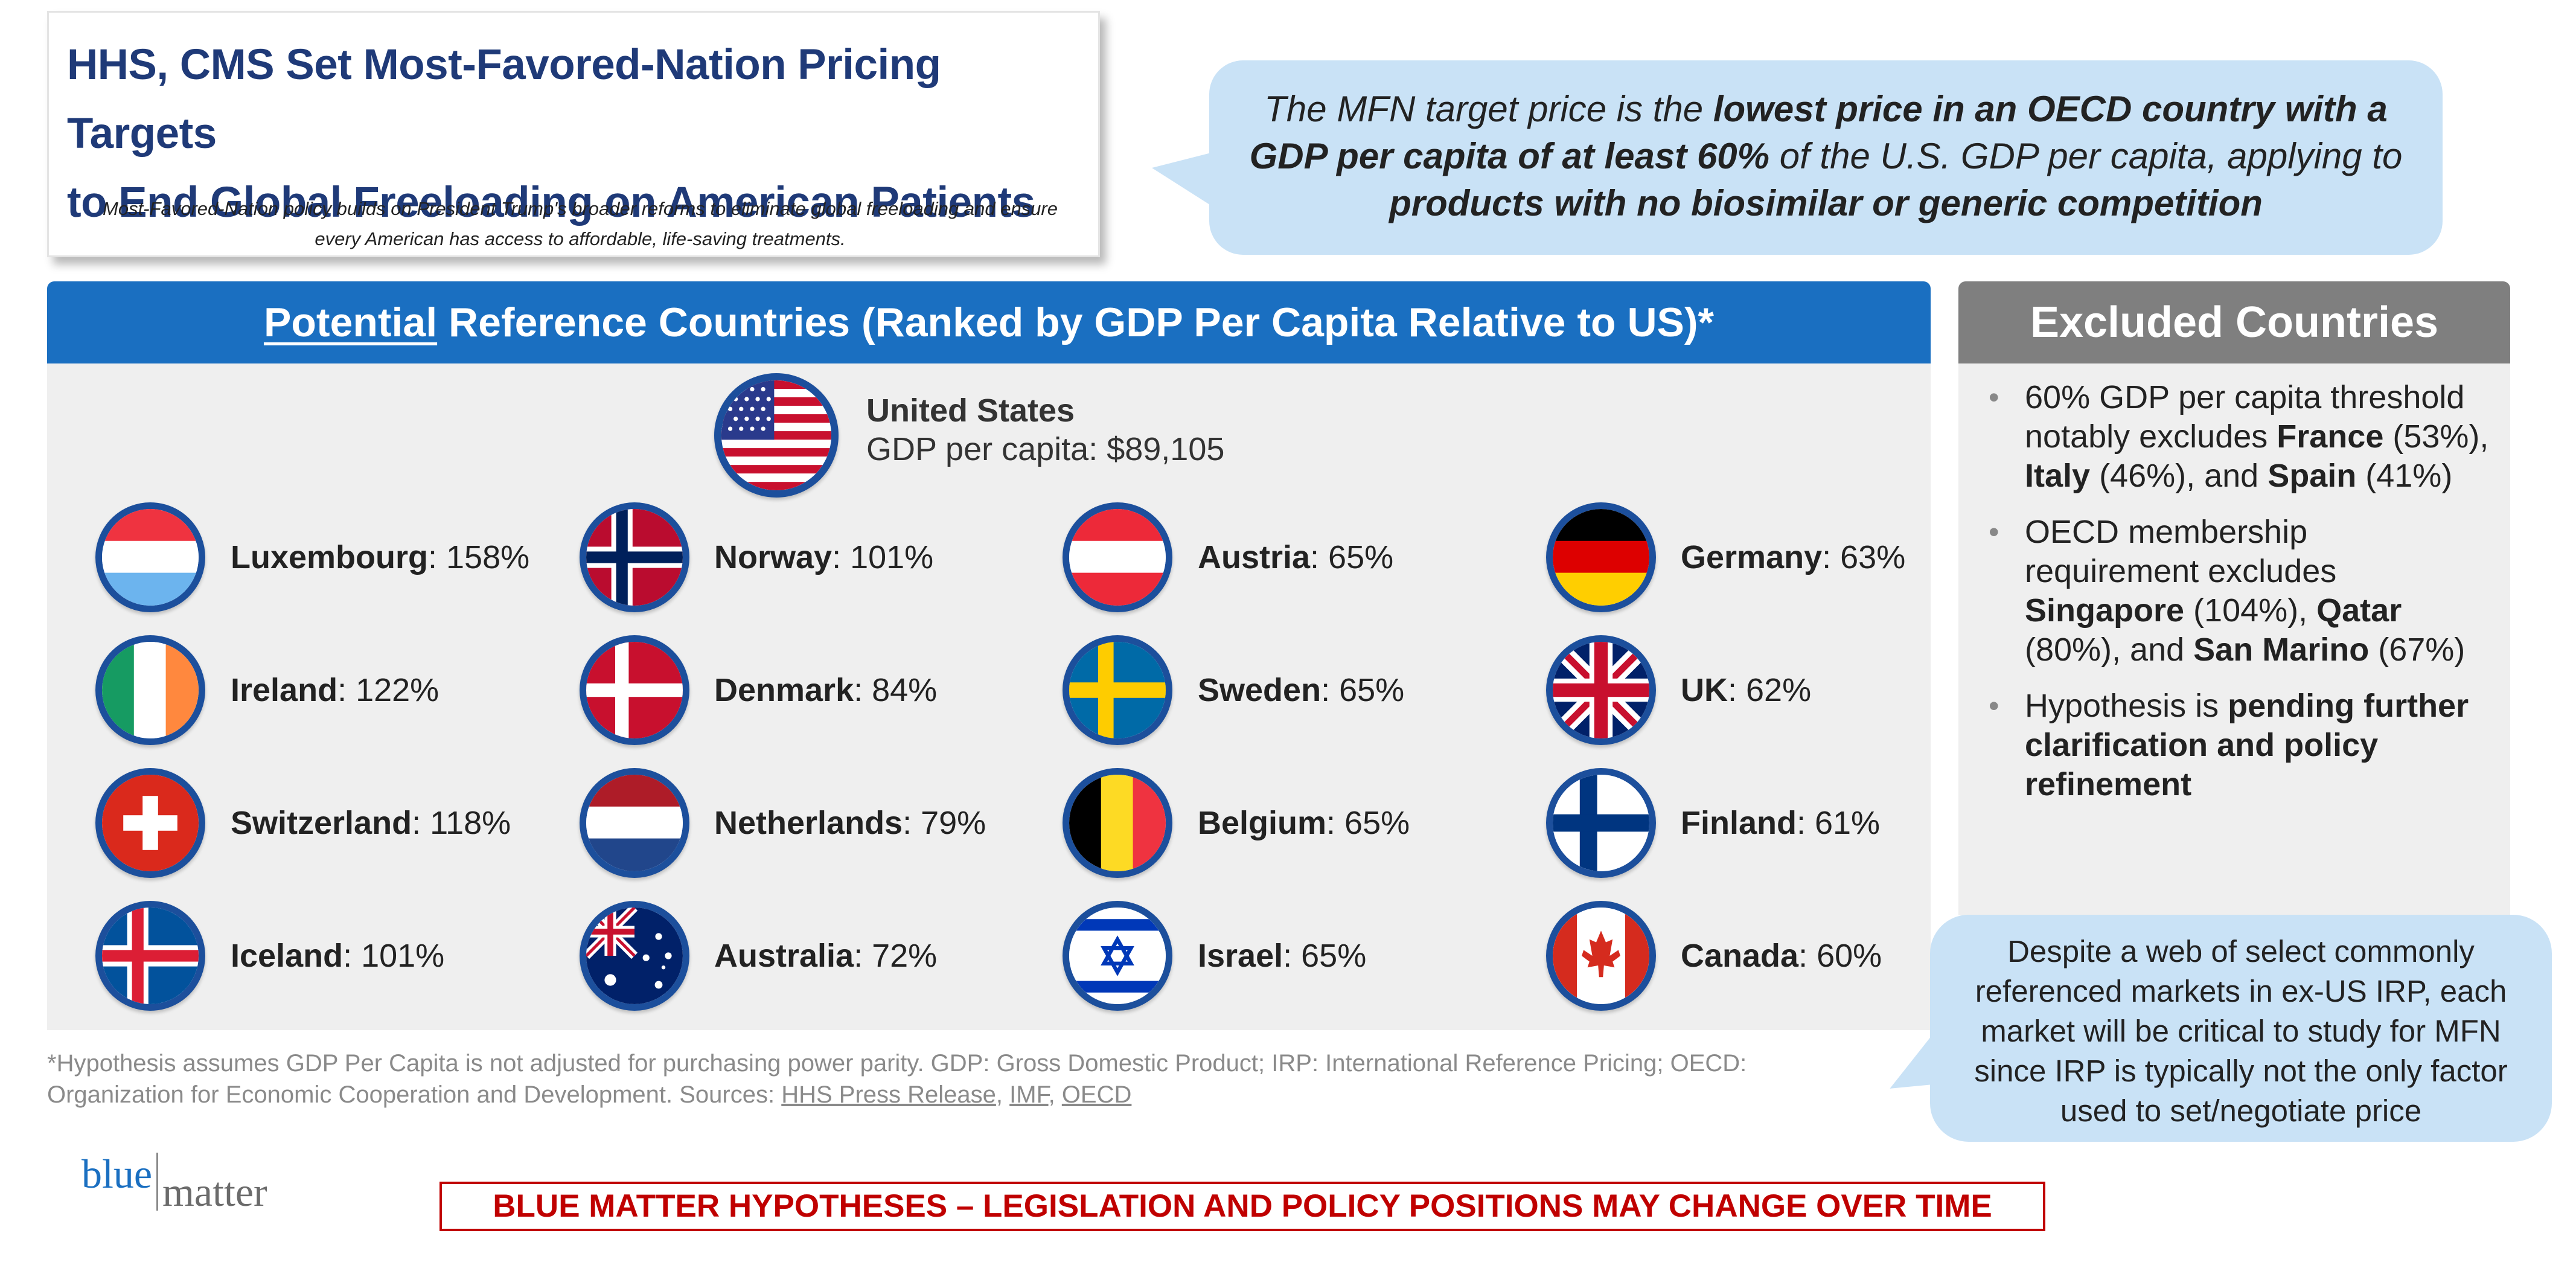 The height and width of the screenshot is (1271, 2576). I want to click on israel-flag-icon, so click(1117, 956).